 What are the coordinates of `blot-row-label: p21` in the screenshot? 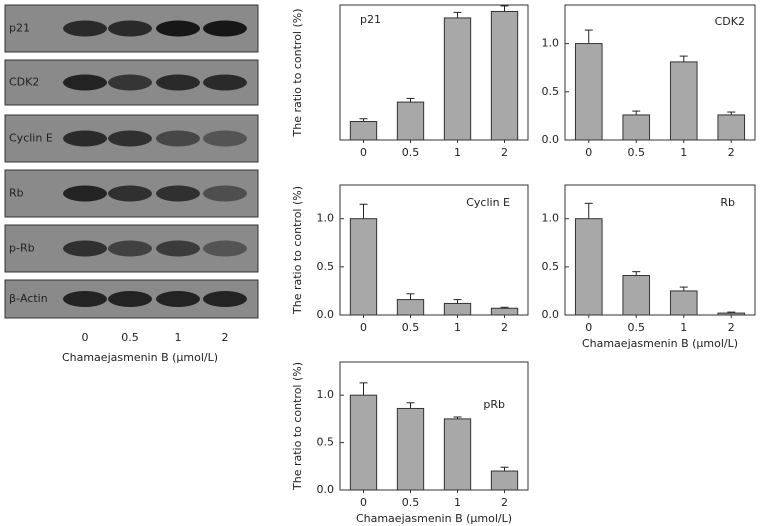 It's located at (19, 28).